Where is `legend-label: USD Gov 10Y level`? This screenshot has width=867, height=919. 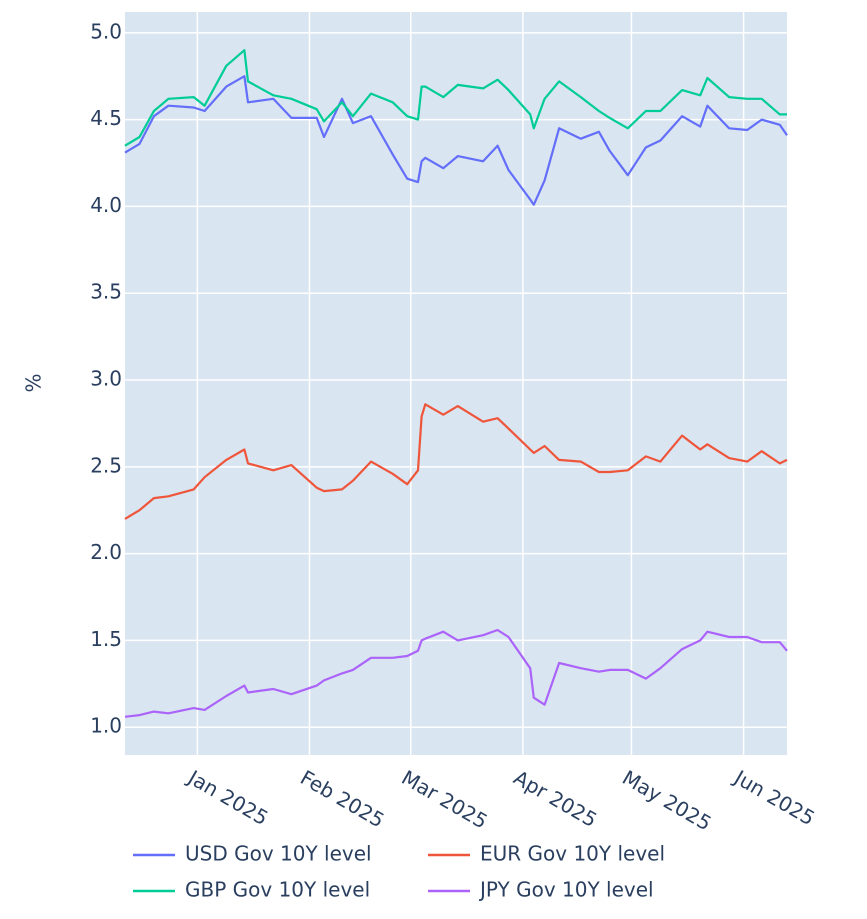 legend-label: USD Gov 10Y level is located at coordinates (278, 854).